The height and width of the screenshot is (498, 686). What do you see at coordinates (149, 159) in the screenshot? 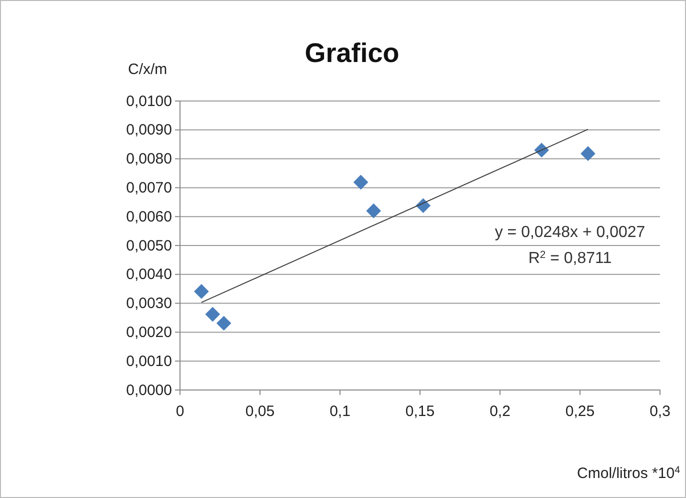
I see `y-tick-label: 0,0080` at bounding box center [149, 159].